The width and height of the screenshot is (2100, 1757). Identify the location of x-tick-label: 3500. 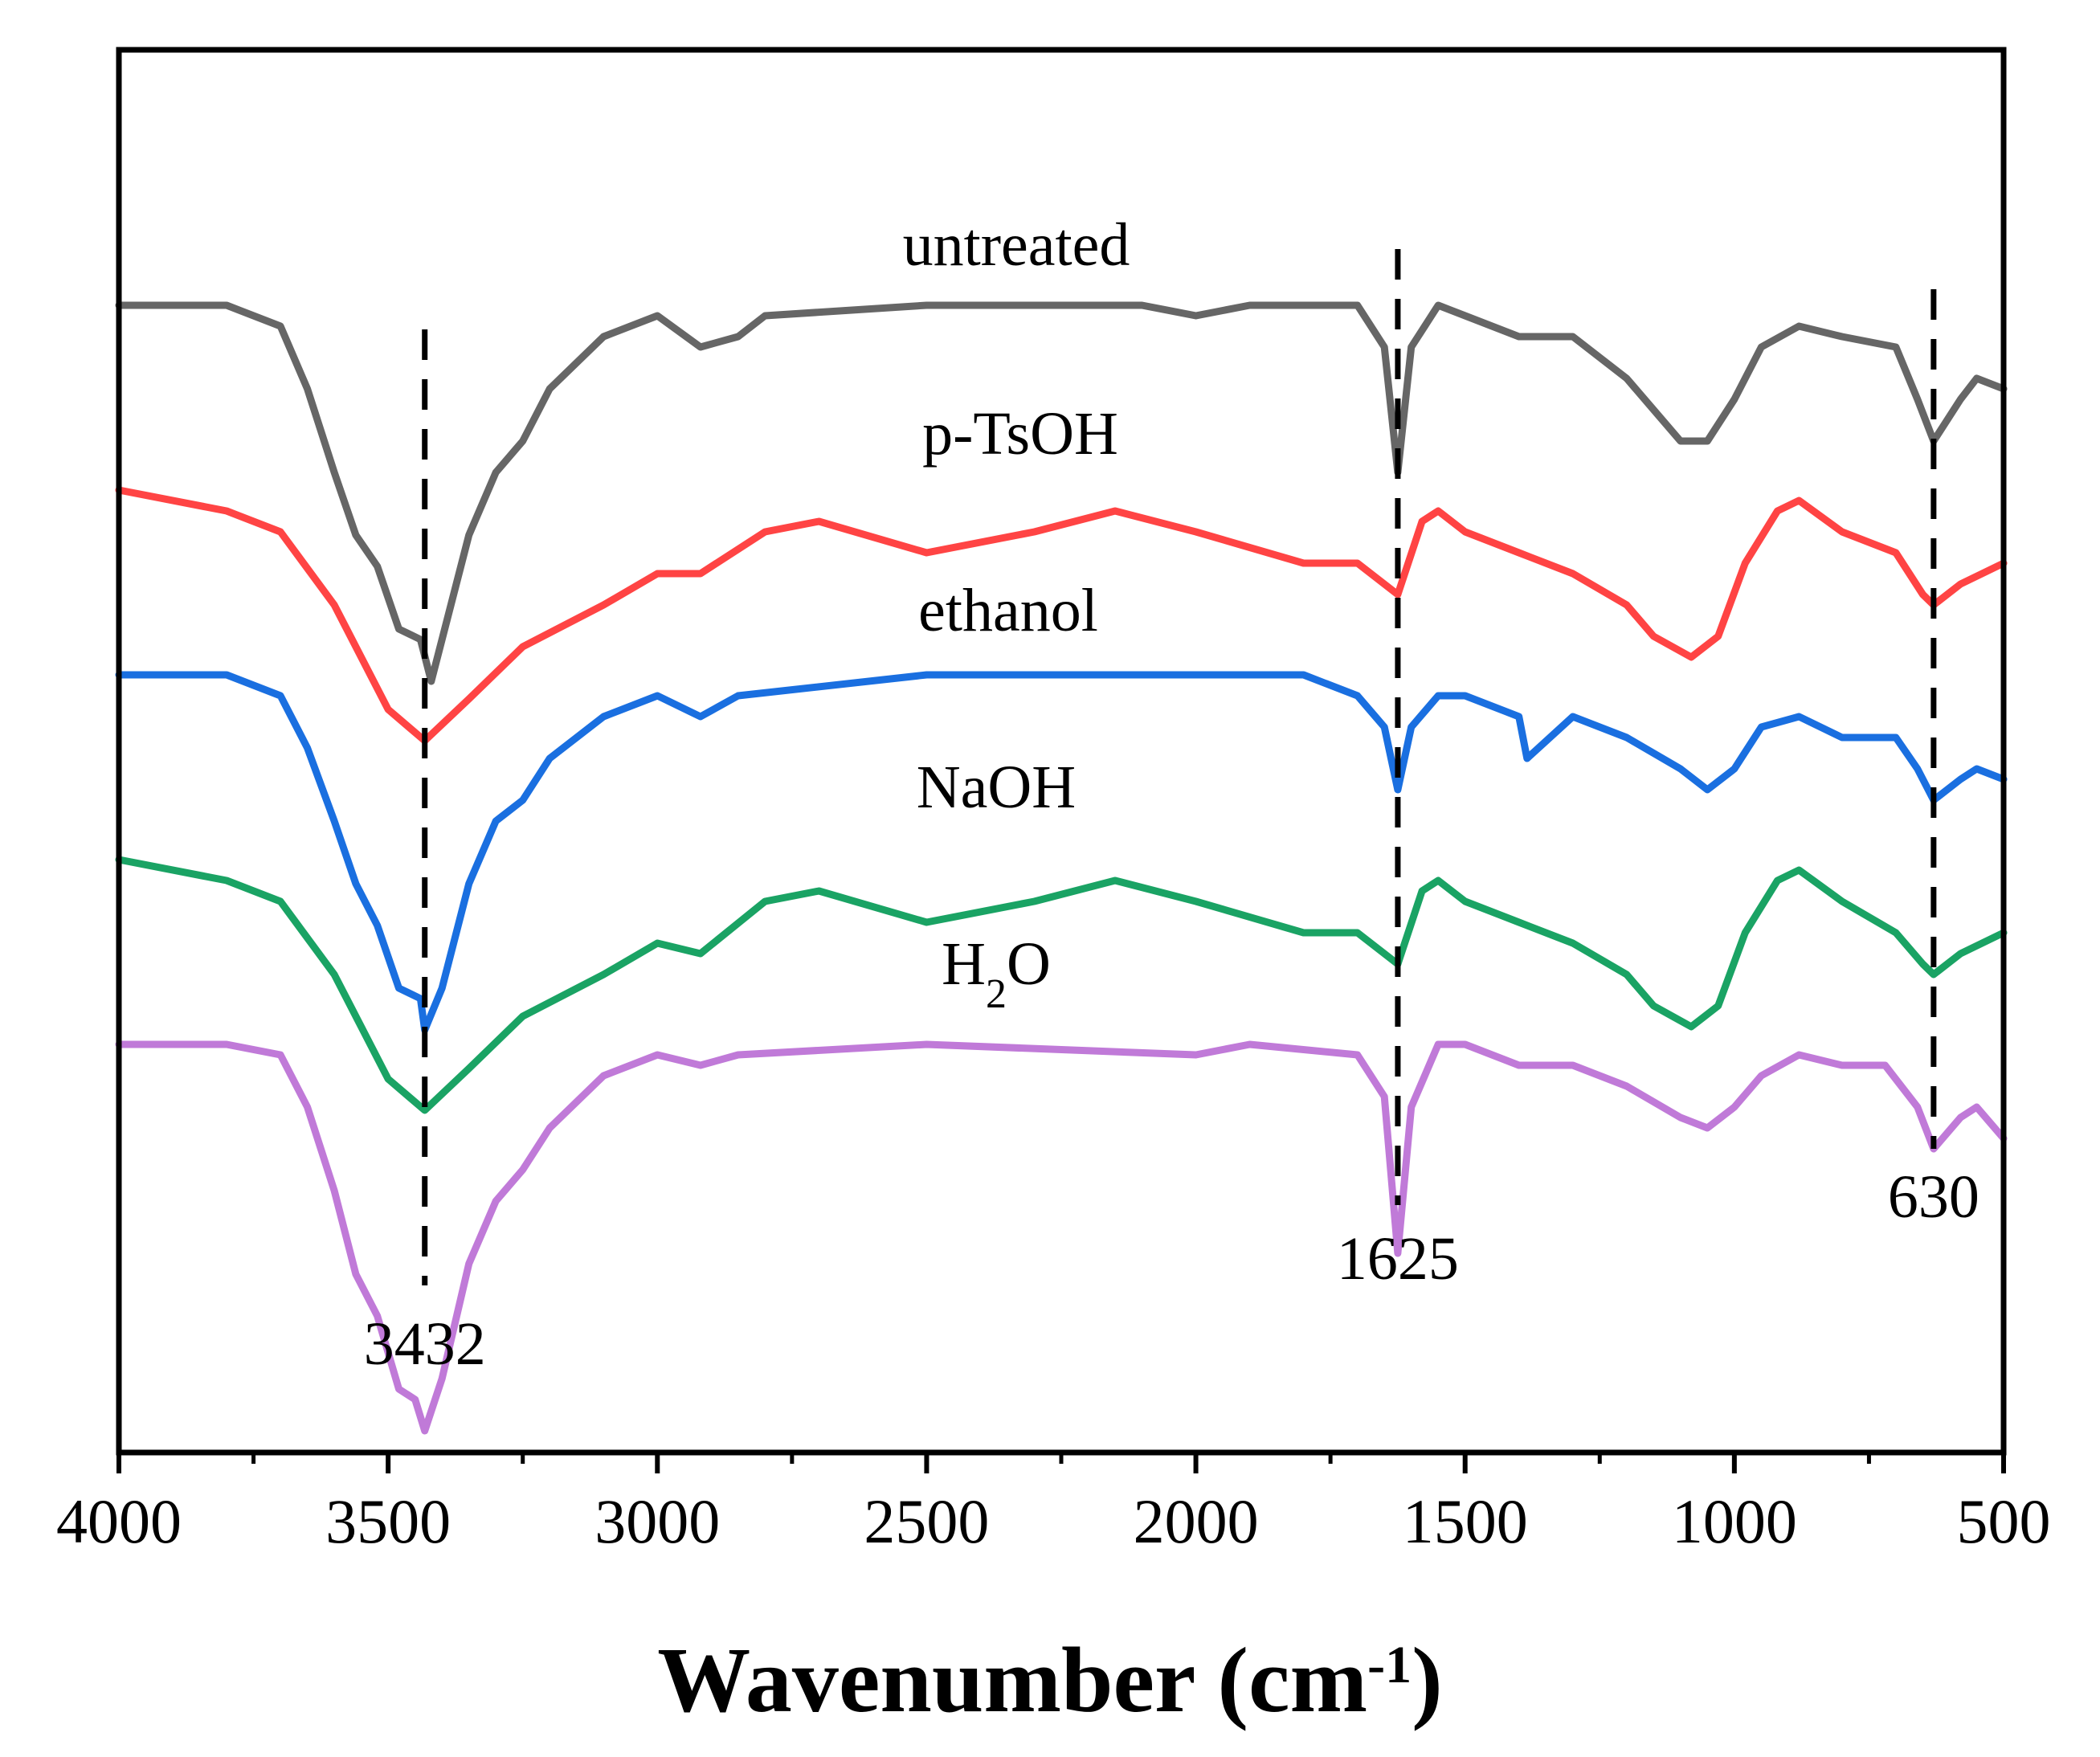
(388, 1521).